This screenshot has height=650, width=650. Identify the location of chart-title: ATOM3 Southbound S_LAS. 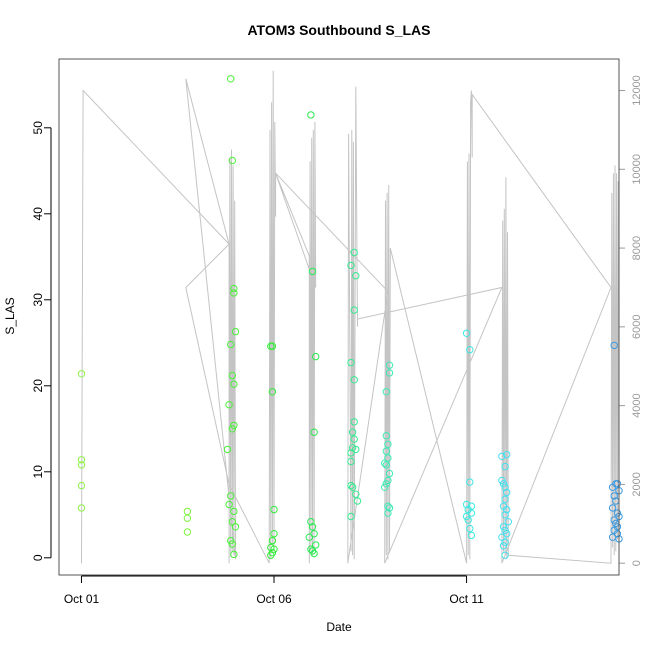
(338, 30).